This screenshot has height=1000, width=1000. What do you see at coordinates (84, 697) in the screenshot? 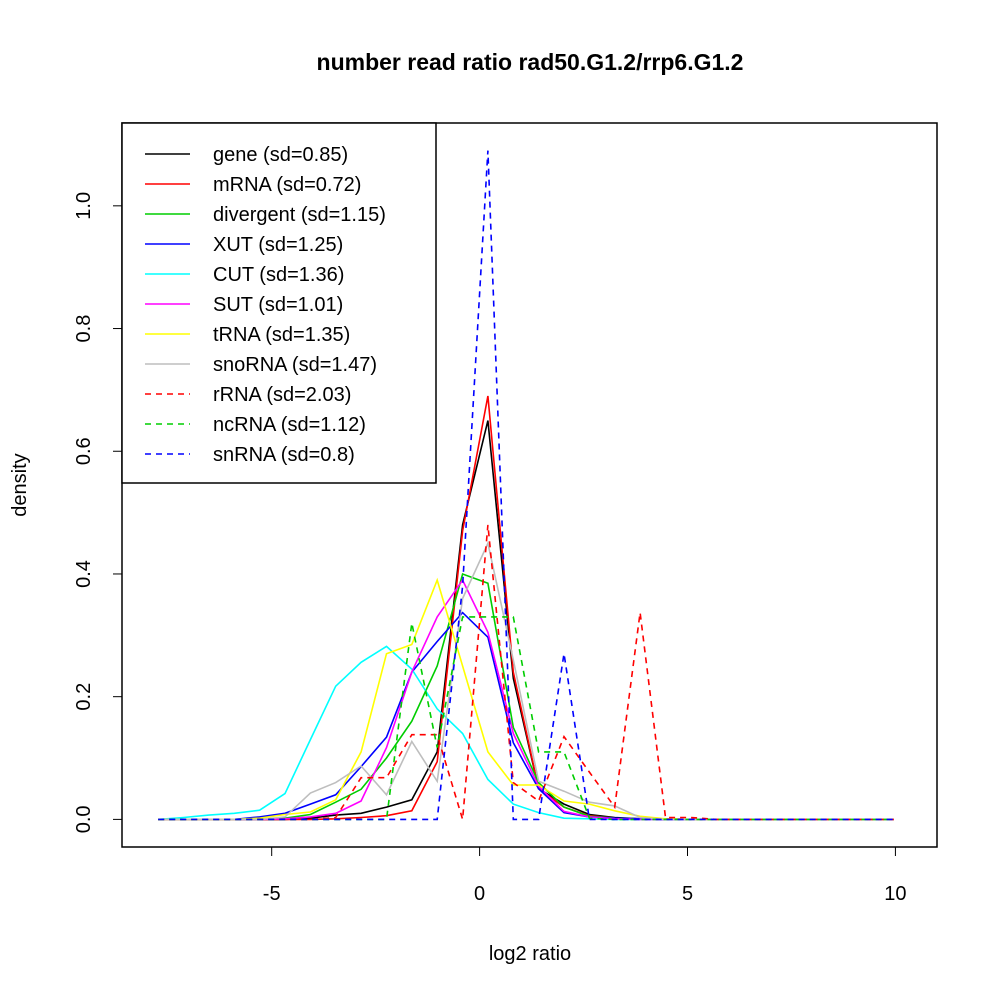
I see `y-tick-label: 0.2` at bounding box center [84, 697].